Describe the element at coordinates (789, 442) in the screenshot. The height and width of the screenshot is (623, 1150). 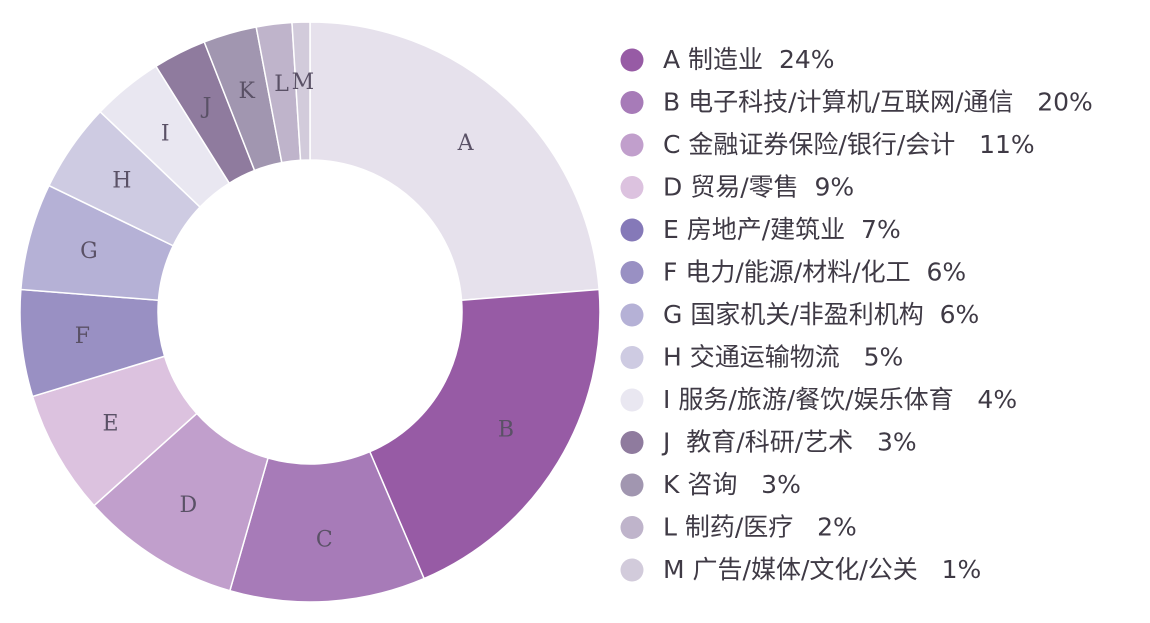
I see `legend-label-j: J 教育/科研/艺术 3%` at that location.